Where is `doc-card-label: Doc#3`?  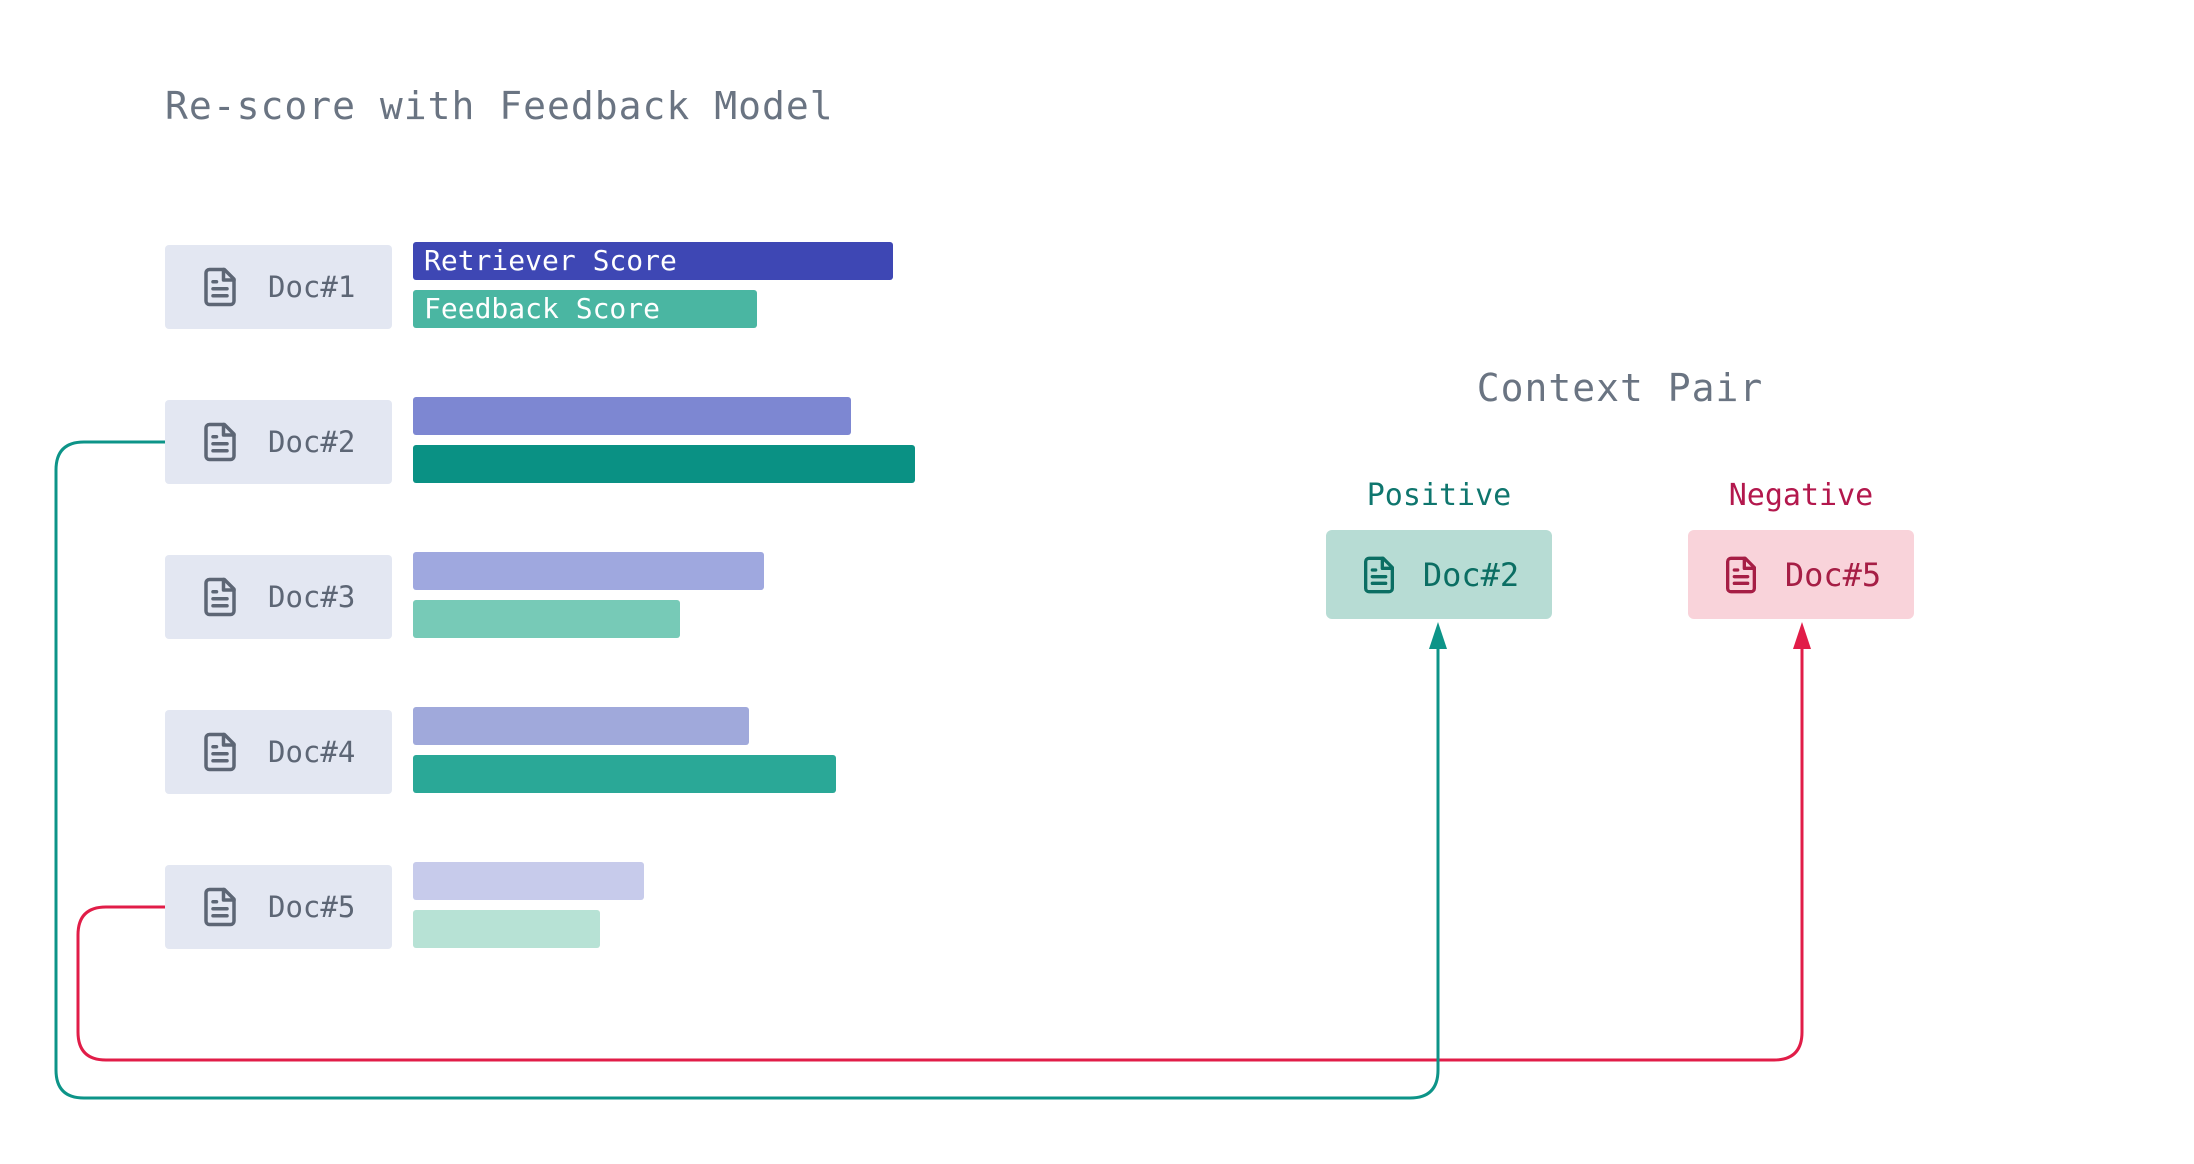 doc-card-label: Doc#3 is located at coordinates (312, 597).